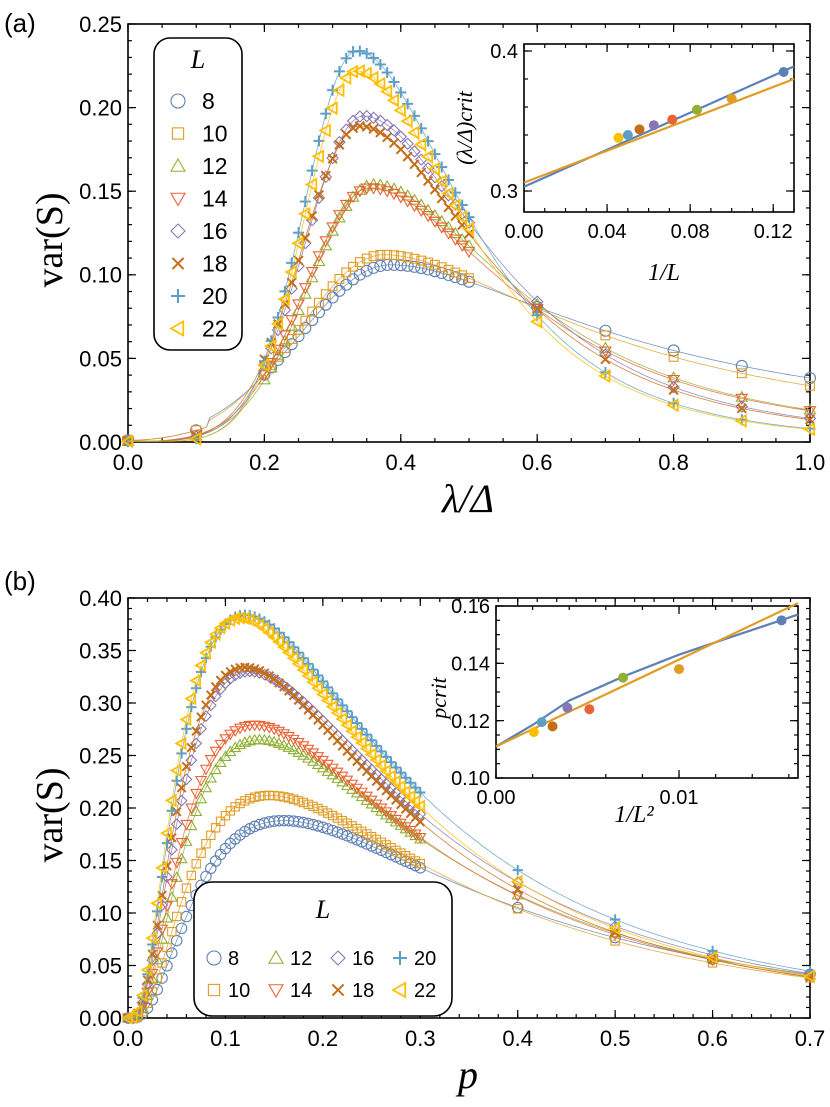 This screenshot has height=1107, width=830. What do you see at coordinates (401, 462) in the screenshot?
I see `panel-a-xtick-label: 0.4` at bounding box center [401, 462].